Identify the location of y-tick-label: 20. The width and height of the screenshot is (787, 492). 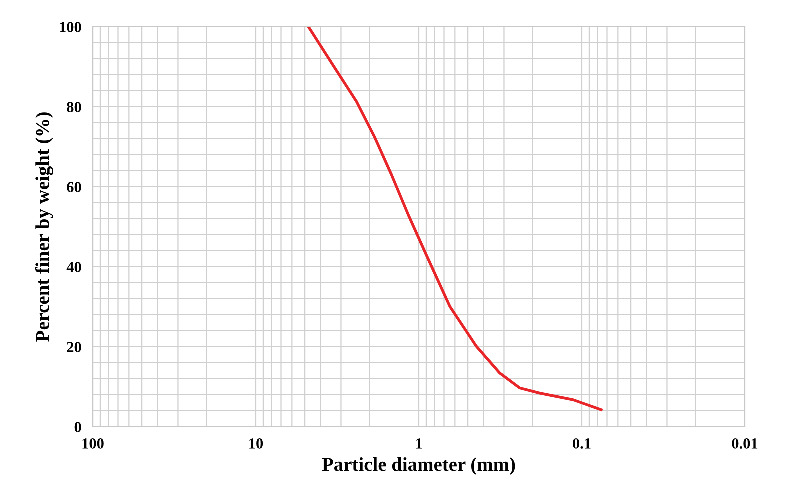
(74, 347).